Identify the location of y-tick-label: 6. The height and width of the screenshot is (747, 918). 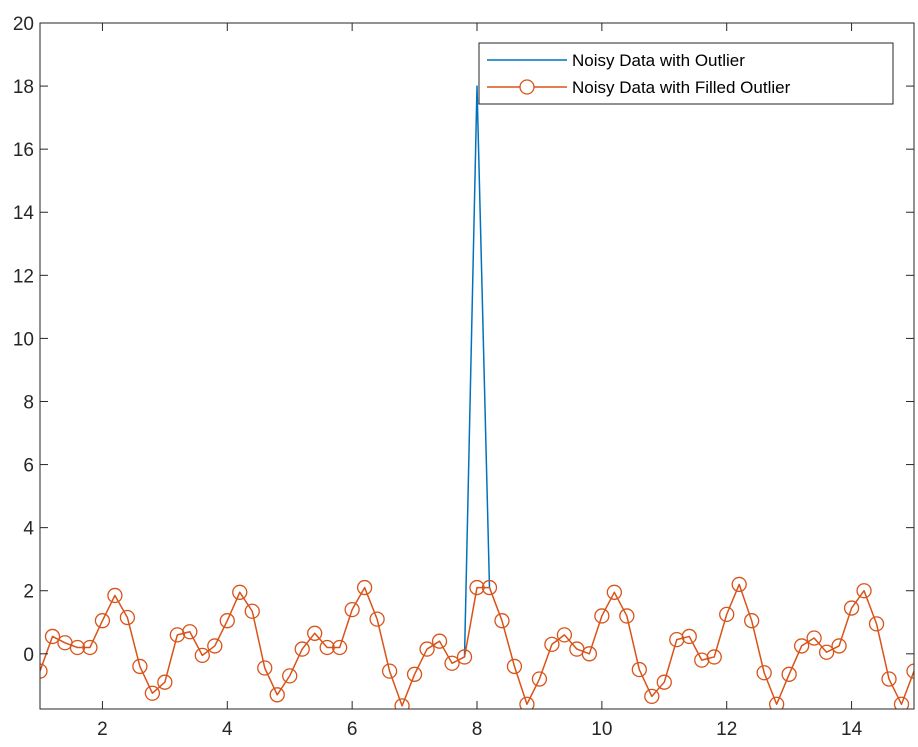
(28, 466).